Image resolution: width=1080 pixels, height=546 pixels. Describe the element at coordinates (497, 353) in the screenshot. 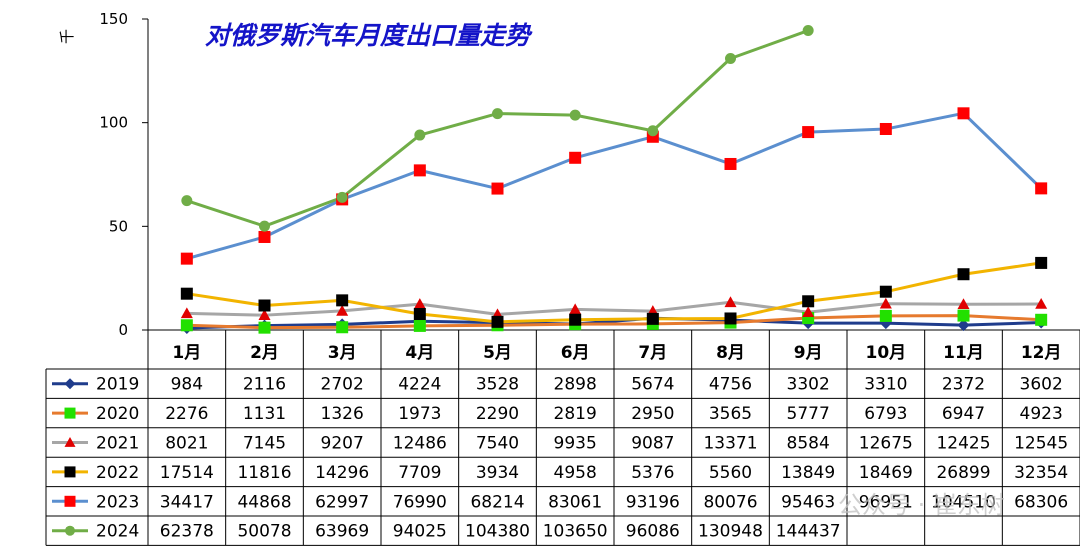

I see `x-category-label: 5月` at that location.